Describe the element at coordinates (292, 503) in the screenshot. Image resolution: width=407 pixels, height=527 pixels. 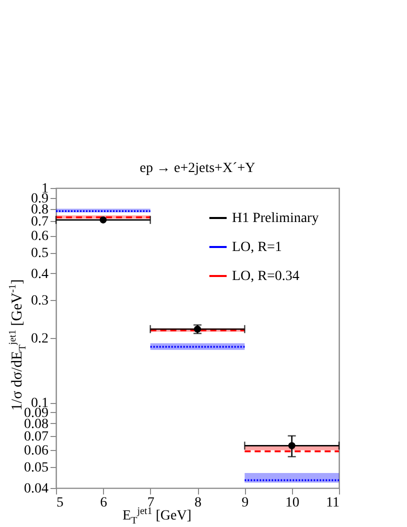
I see `x-tick-label: 10` at that location.